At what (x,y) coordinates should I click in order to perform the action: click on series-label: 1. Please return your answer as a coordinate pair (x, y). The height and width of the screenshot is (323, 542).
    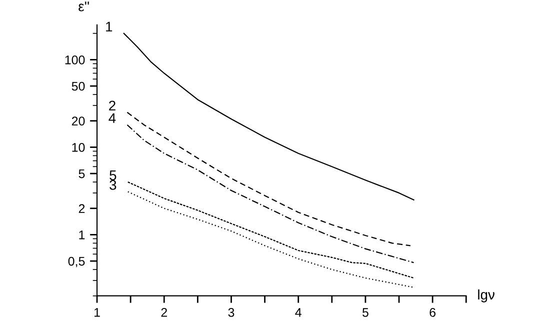
    Looking at the image, I should click on (109, 27).